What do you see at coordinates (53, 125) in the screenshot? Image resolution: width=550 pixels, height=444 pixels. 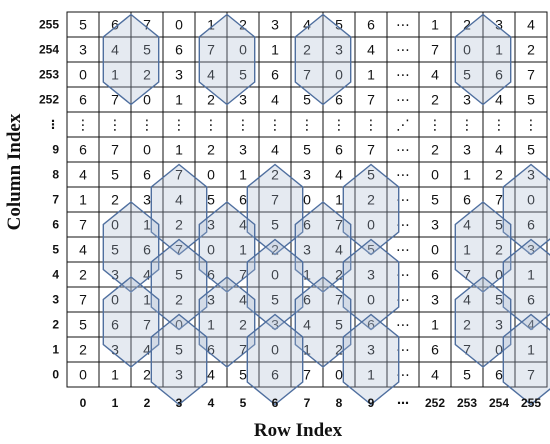 I see `y-tick-label: ⋮` at bounding box center [53, 125].